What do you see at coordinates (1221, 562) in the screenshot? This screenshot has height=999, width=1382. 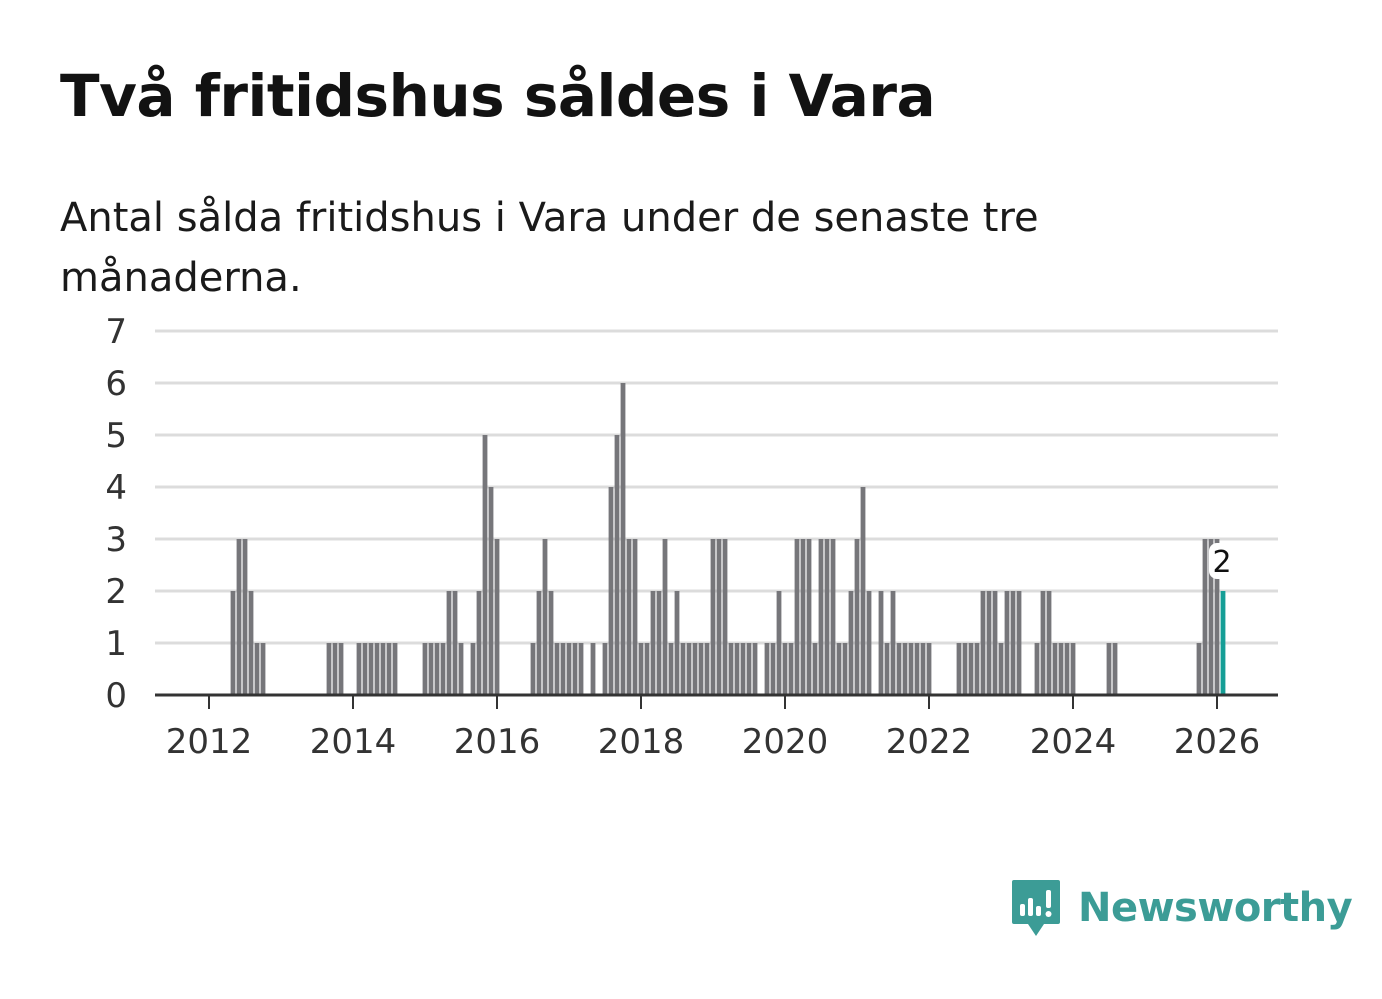 I see `last-value-label: 2` at bounding box center [1221, 562].